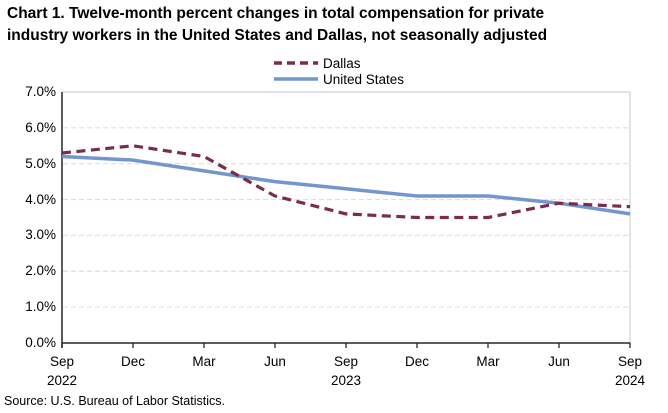 Image resolution: width=668 pixels, height=413 pixels. I want to click on legend-label-dallas: Dallas, so click(342, 63).